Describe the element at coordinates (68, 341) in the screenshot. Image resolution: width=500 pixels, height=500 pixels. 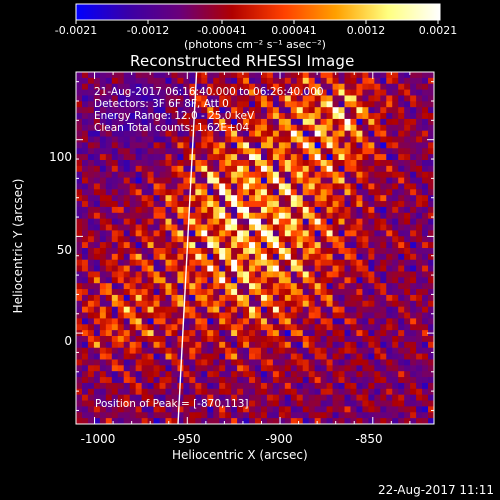
I see `y-tick-label: 0` at that location.